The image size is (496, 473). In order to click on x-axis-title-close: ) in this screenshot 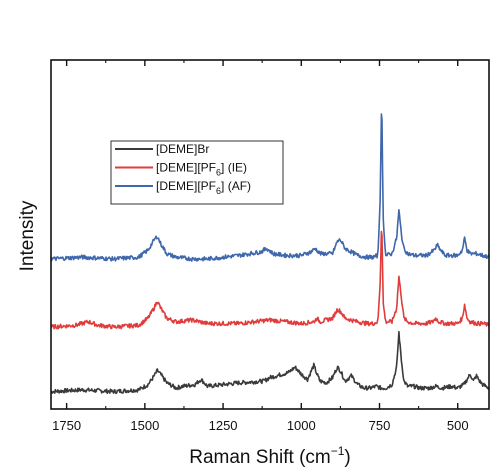, I will do `click(347, 457)`.